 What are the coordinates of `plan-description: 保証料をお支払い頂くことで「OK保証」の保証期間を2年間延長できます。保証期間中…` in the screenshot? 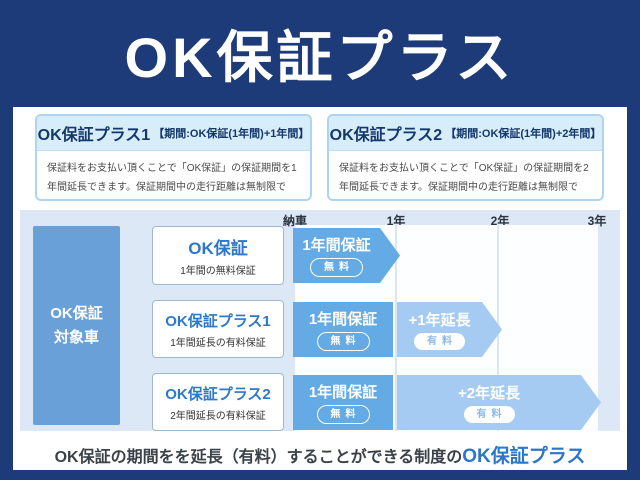 It's located at (464, 178).